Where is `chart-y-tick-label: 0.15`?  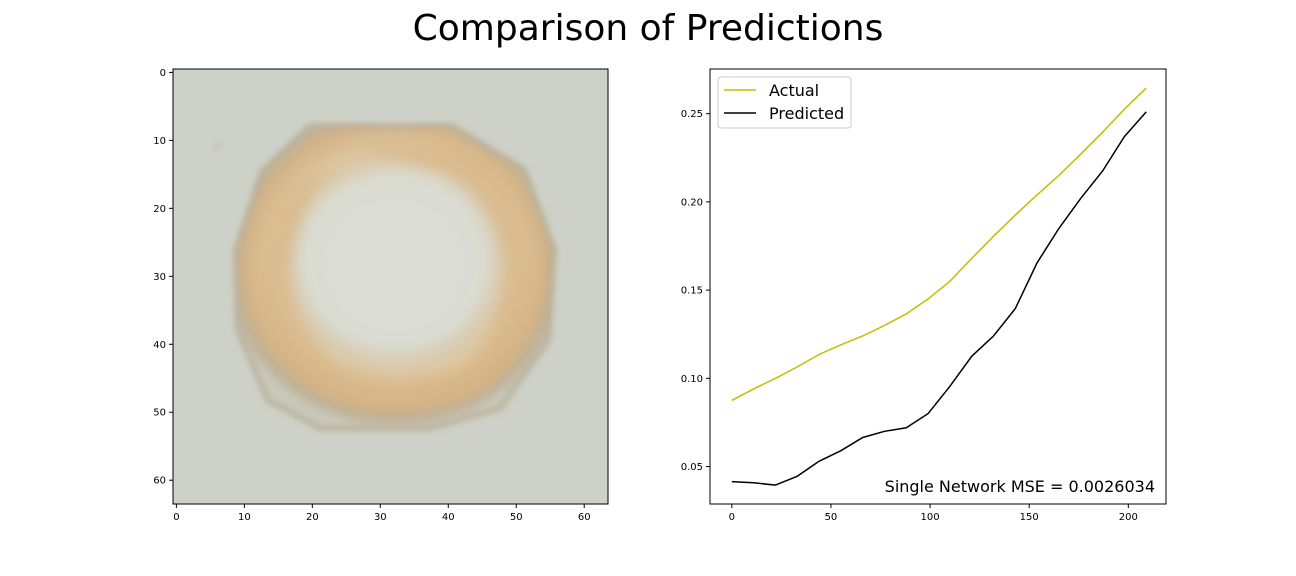 chart-y-tick-label: 0.15 is located at coordinates (692, 291).